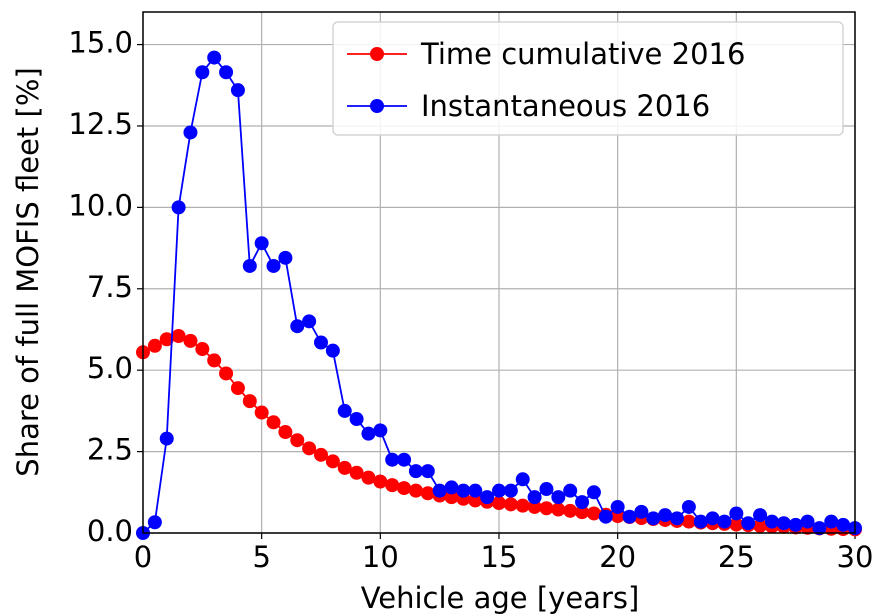 The image size is (880, 616). What do you see at coordinates (855, 557) in the screenshot?
I see `x-tick-label: 30` at bounding box center [855, 557].